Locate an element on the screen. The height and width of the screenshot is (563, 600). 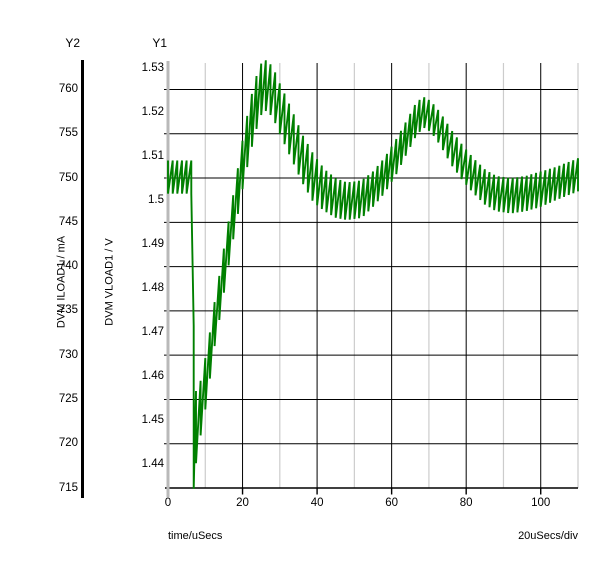
y2-axis-spine is located at coordinates (82, 279).